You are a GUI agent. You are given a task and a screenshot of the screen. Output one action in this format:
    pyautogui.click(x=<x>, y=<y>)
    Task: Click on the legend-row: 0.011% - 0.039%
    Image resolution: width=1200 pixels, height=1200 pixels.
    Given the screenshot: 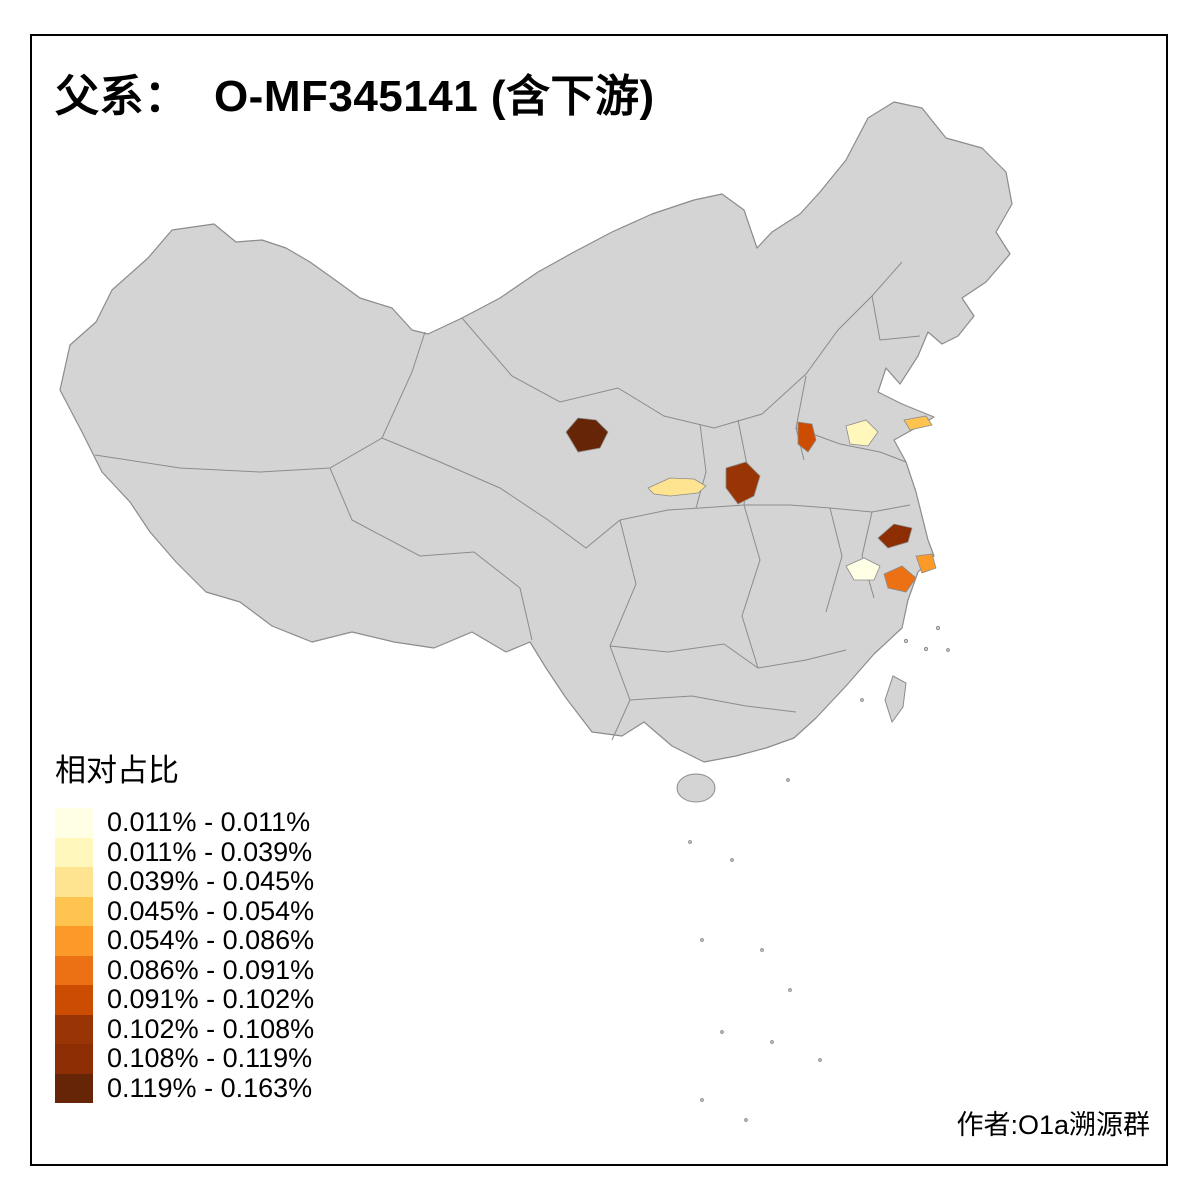 What is the action you would take?
    pyautogui.click(x=184, y=851)
    